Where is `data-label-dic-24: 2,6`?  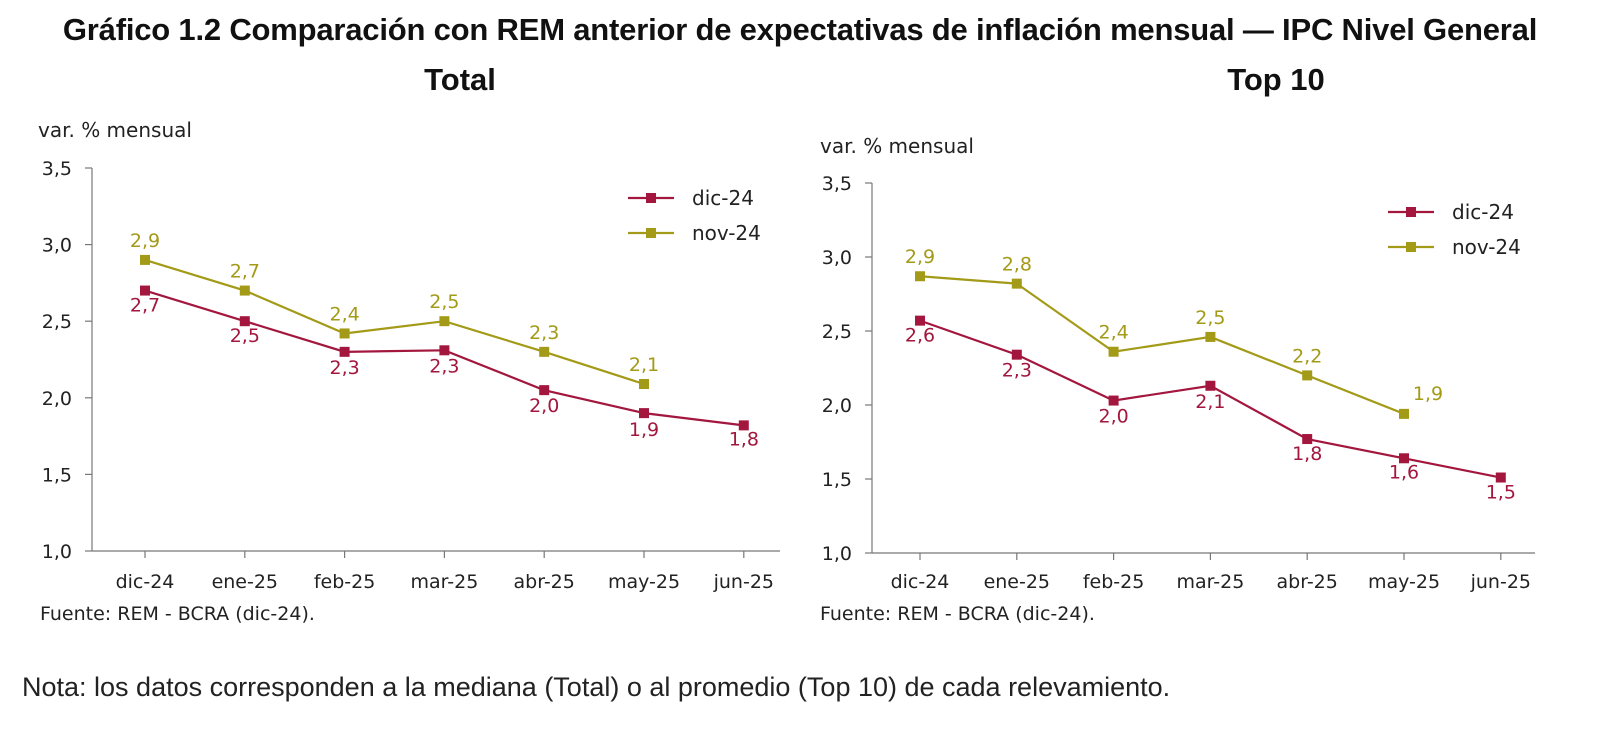 data-label-dic-24: 2,6 is located at coordinates (920, 336).